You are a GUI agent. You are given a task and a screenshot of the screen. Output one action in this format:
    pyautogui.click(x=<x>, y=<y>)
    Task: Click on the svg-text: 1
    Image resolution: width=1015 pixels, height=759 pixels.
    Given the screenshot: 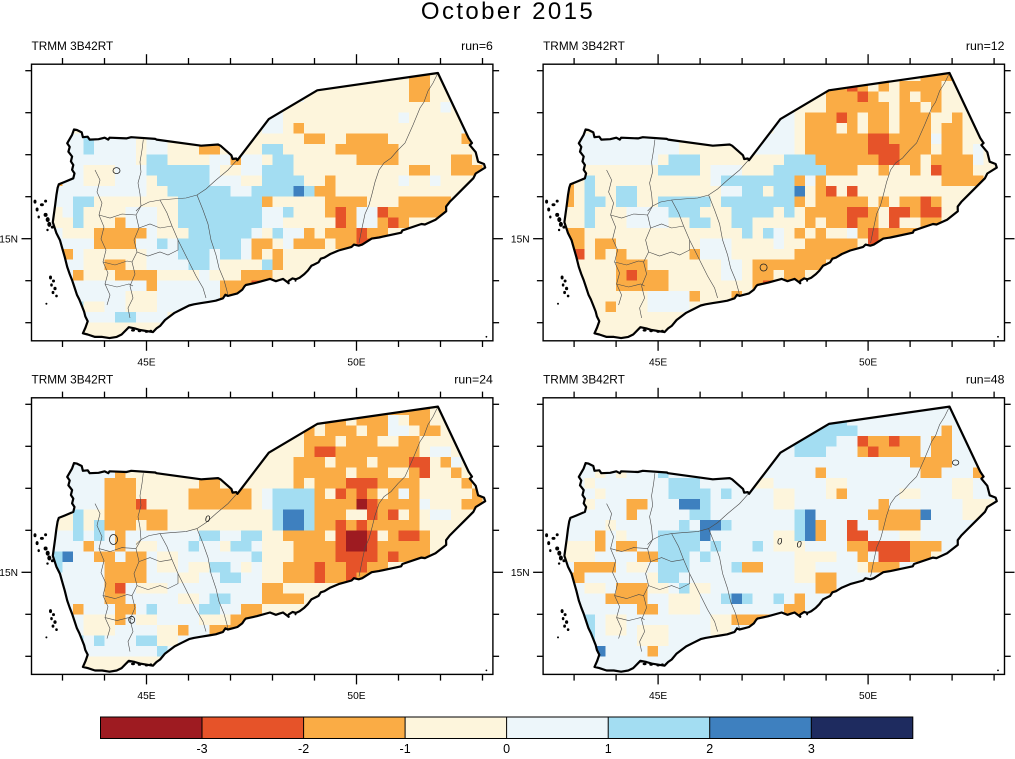 What is the action you would take?
    pyautogui.click(x=608, y=748)
    